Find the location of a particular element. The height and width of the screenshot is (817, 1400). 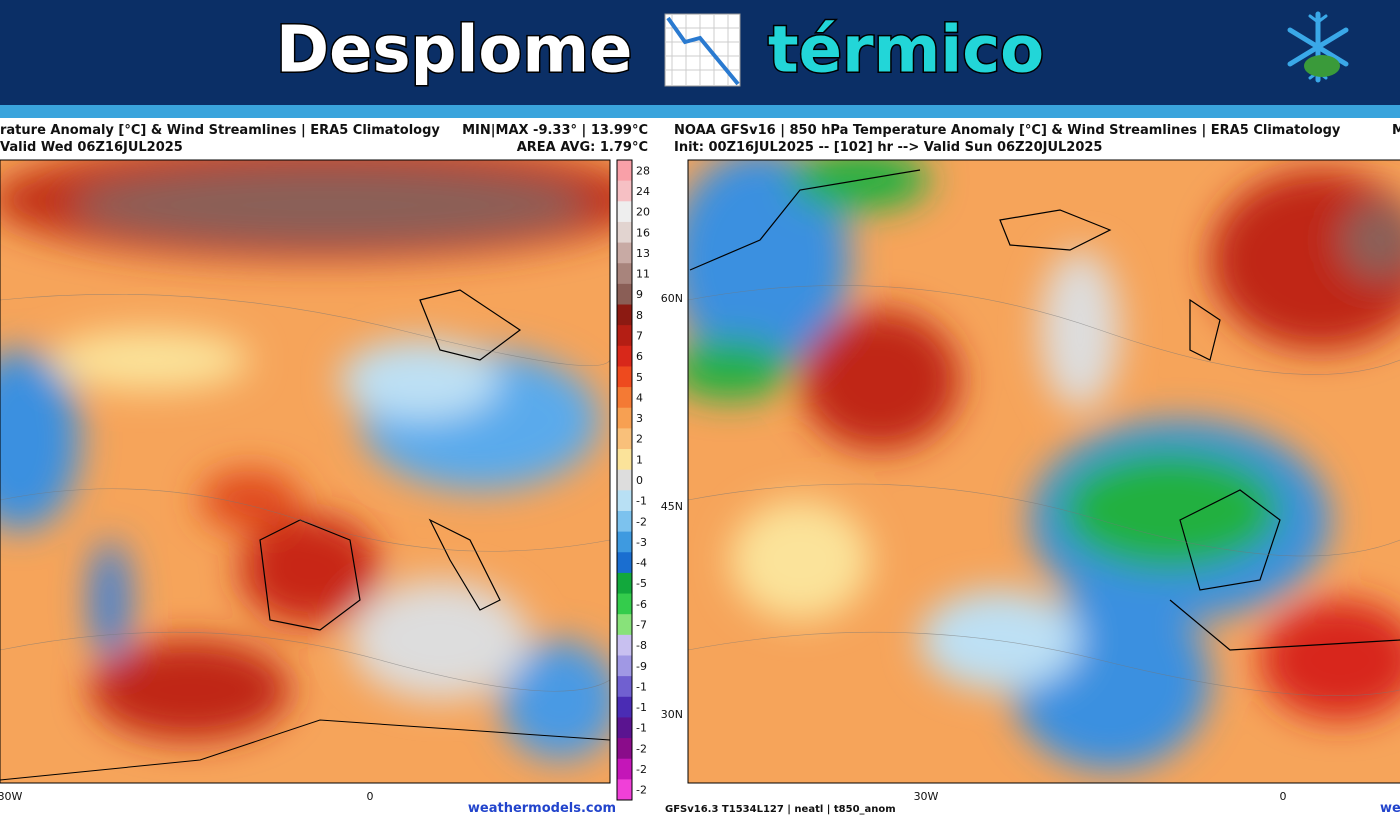

colorbar-label: -4 is located at coordinates (641, 563).